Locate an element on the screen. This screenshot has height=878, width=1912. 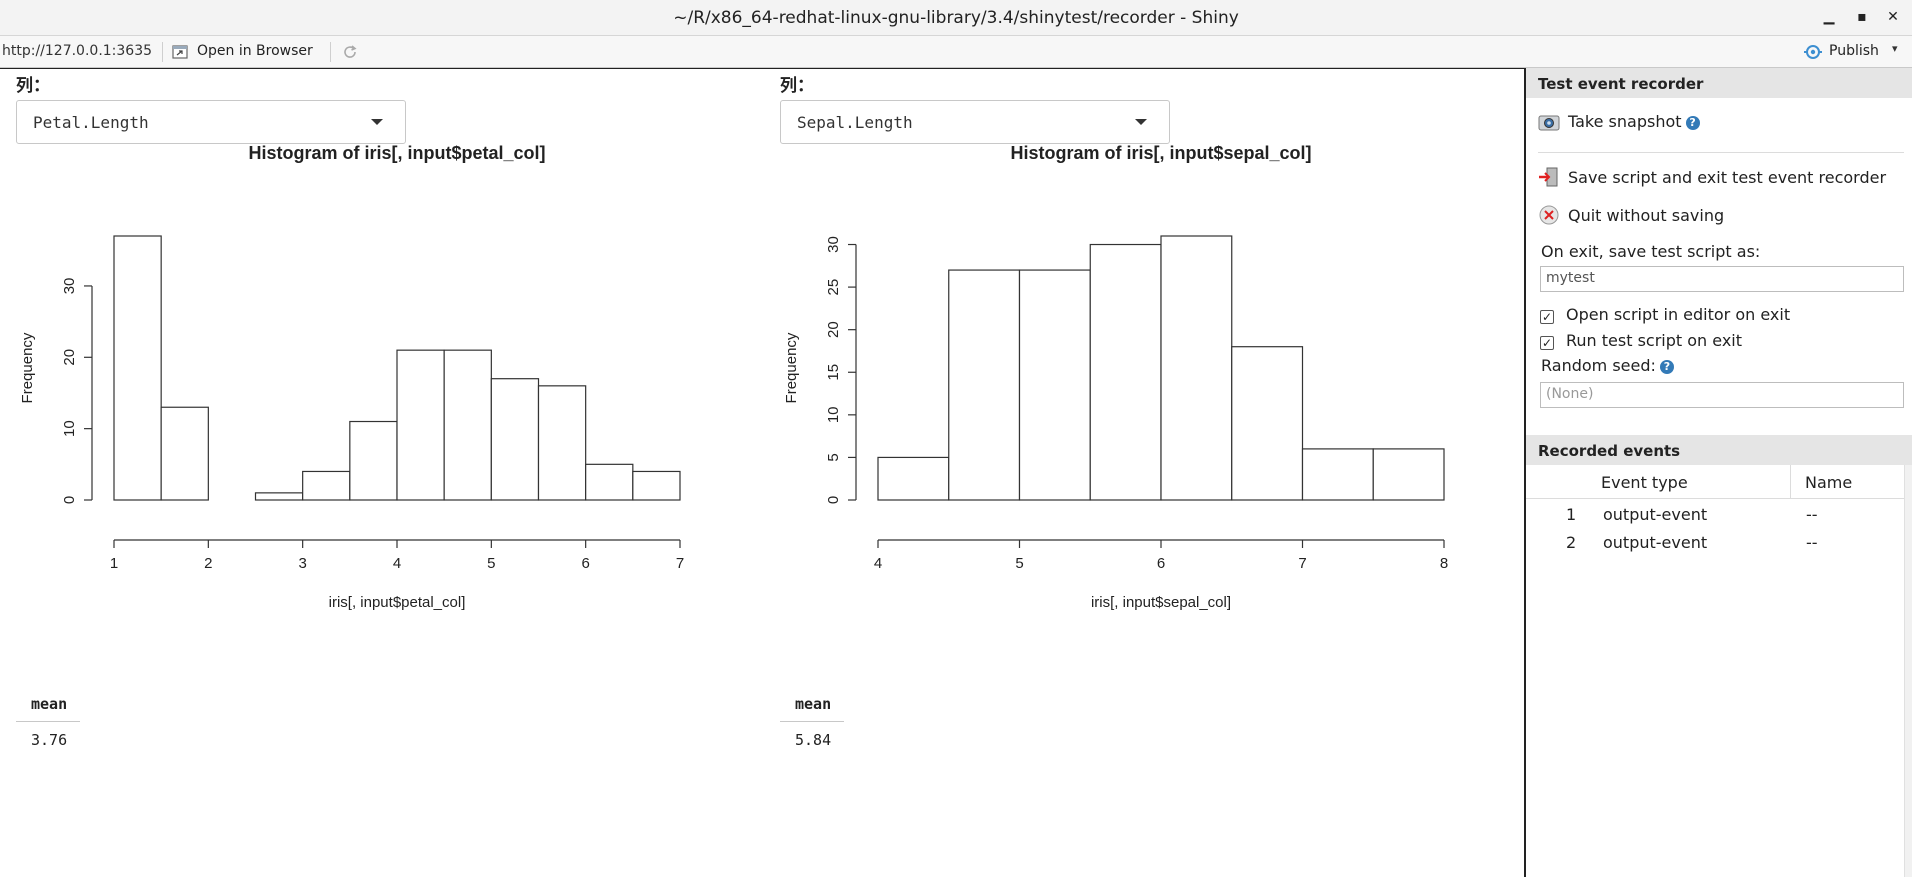
y-tick-label: 5 is located at coordinates (833, 457).